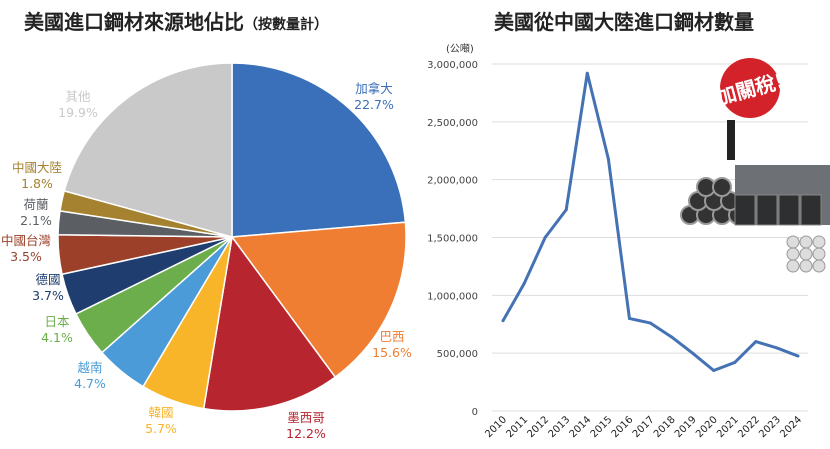 Image resolution: width=830 pixels, height=449 pixels. I want to click on slice-pct: 22.7%, so click(374, 104).